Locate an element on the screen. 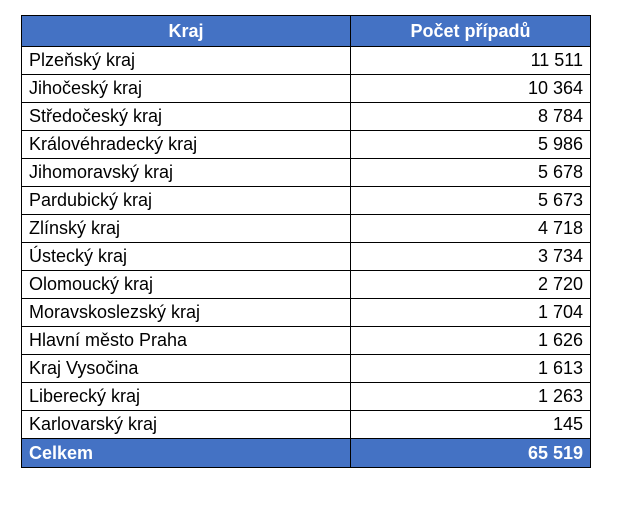 The height and width of the screenshot is (505, 632). table-row: Středočeský kraj 8 784 is located at coordinates (306, 116).